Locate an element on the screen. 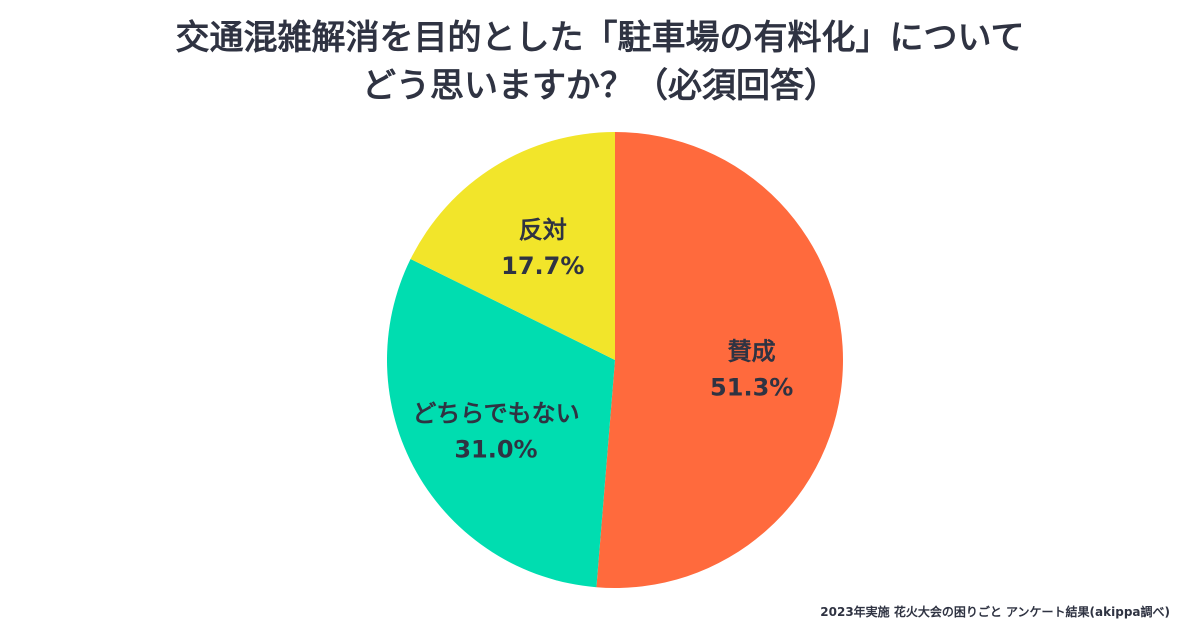  pie-slice-label-1: どちらでもない is located at coordinates (495, 413).